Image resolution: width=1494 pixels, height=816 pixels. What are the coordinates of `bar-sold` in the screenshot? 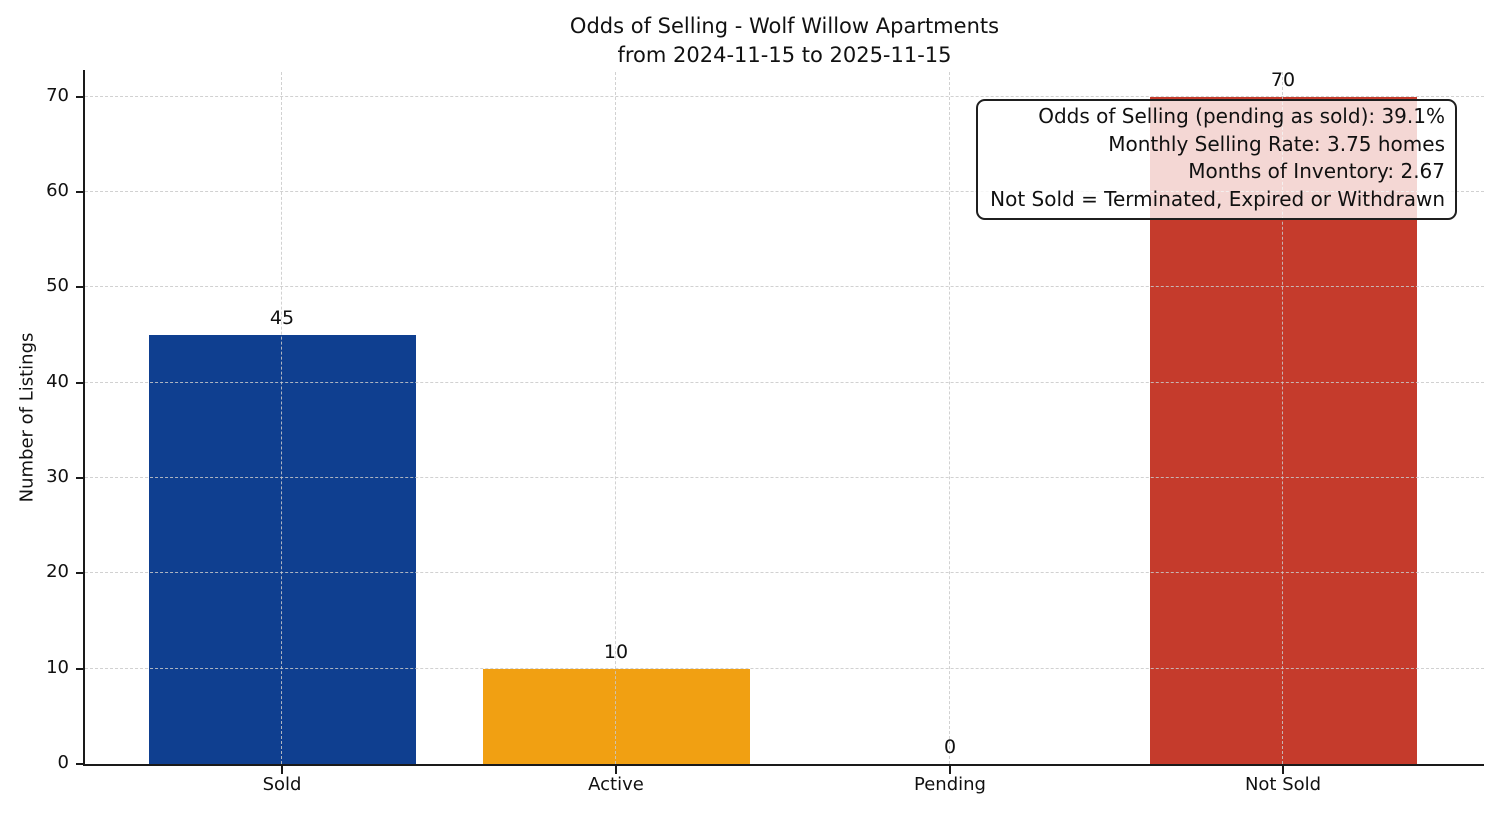 It's located at (282, 549).